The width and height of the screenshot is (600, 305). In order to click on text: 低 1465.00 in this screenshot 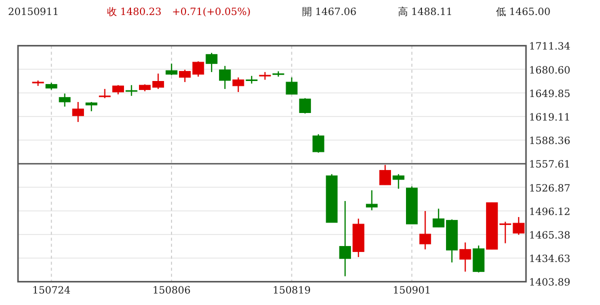, I will do `click(523, 12)`.